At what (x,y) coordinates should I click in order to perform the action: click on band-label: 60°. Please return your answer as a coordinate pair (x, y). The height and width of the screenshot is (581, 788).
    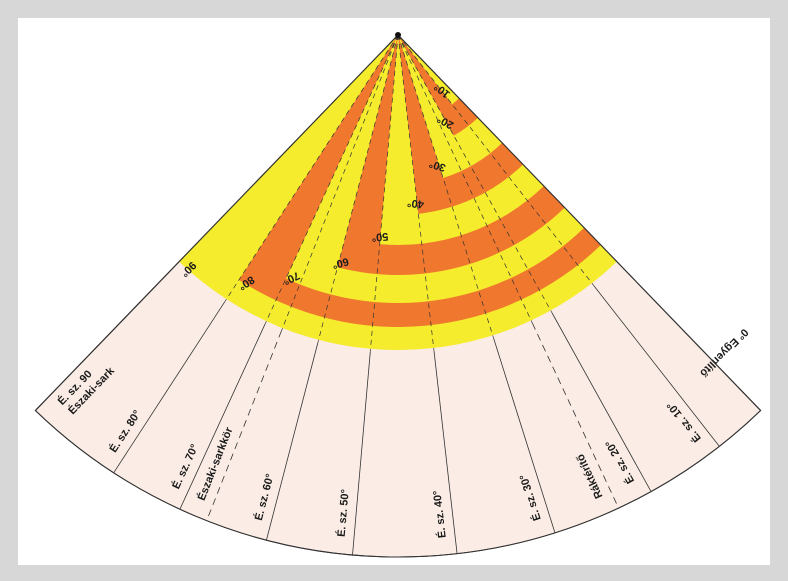
    Looking at the image, I should click on (340, 263).